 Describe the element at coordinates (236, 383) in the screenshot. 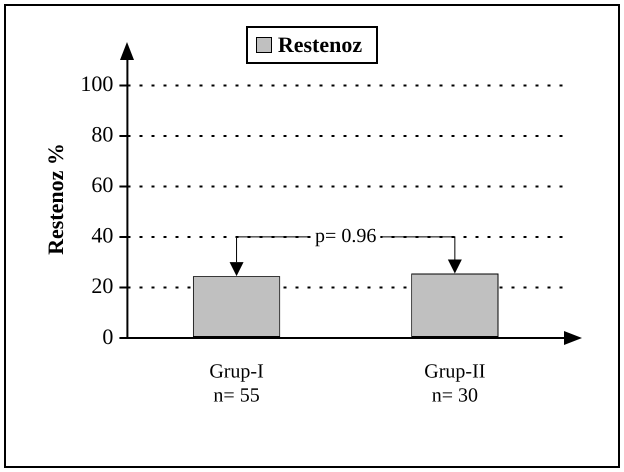

I see `x-tick-label: Grup-I n= 55` at that location.